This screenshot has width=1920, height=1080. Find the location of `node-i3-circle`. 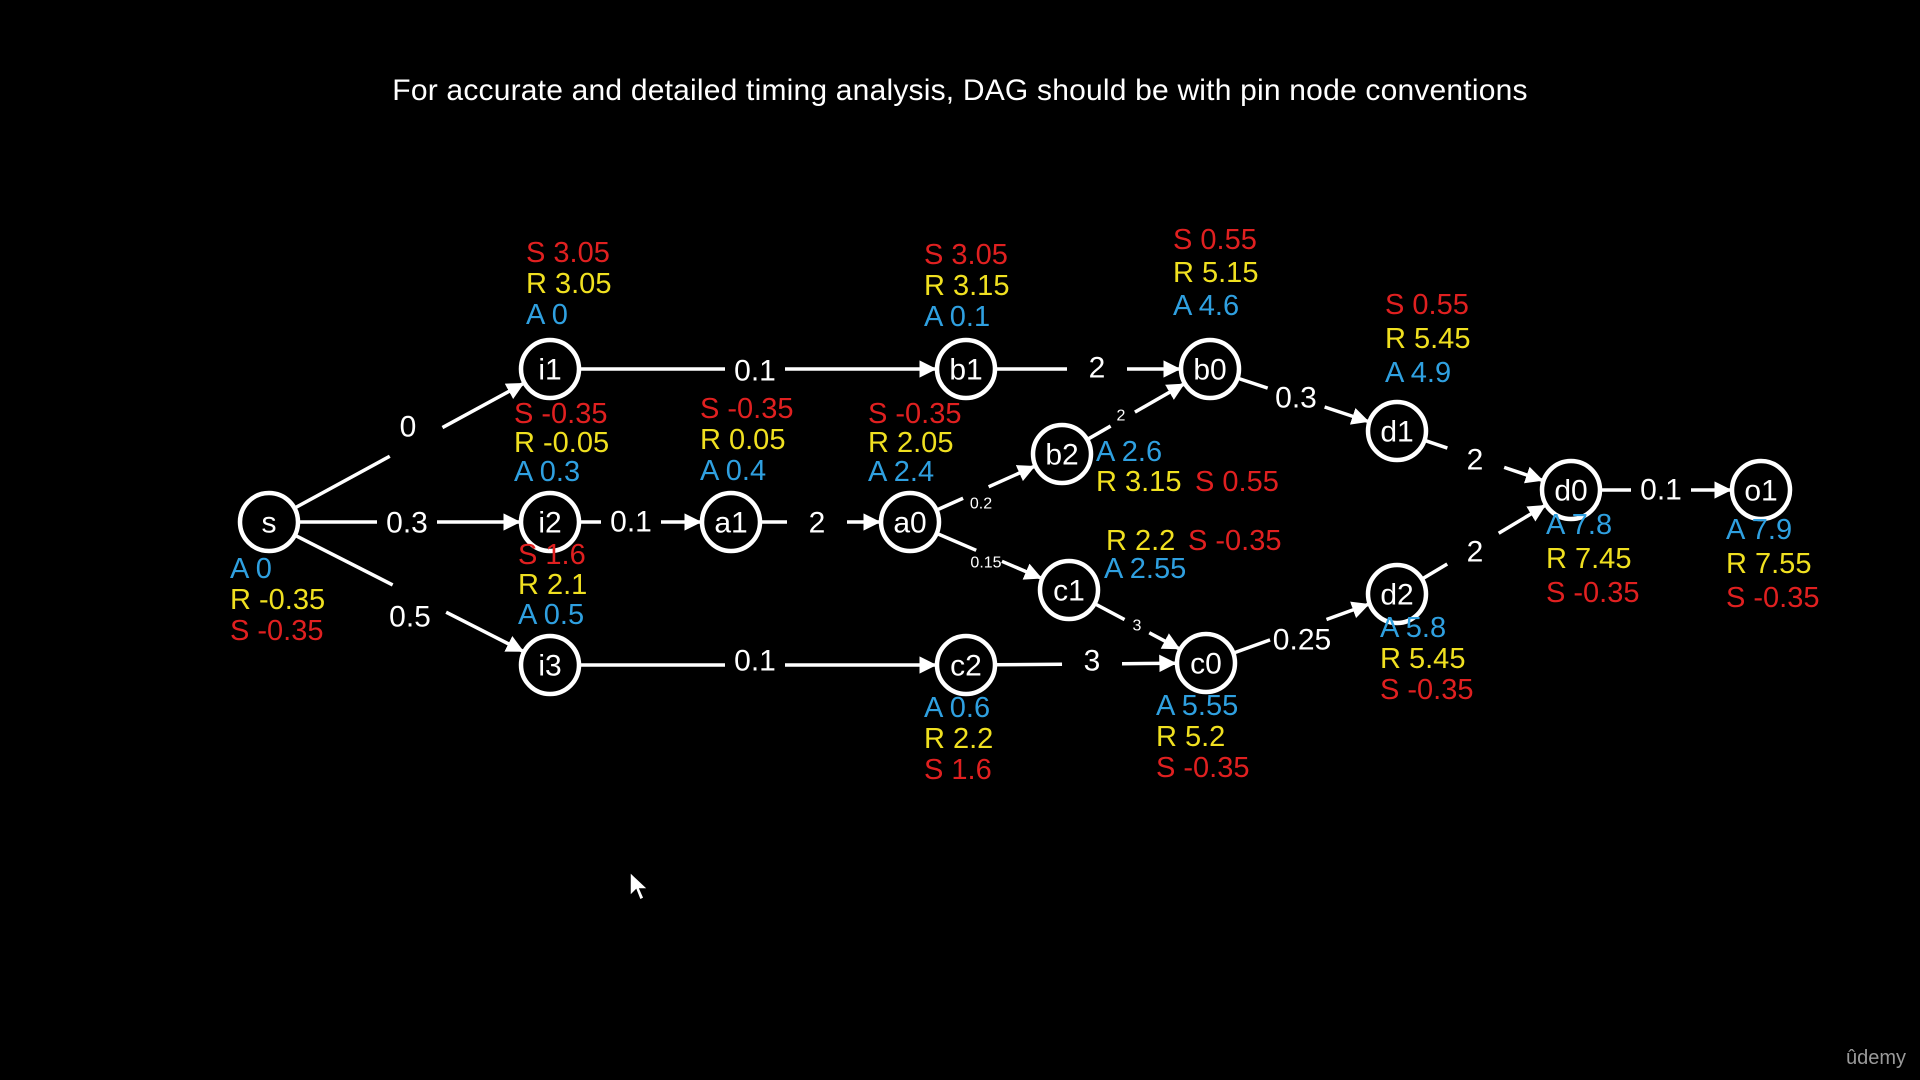

node-i3-circle is located at coordinates (550, 665).